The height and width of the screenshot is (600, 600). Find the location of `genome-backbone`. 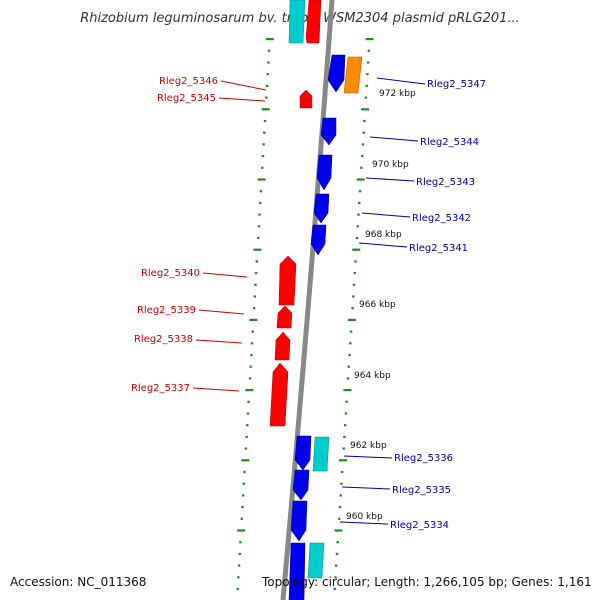

genome-backbone is located at coordinates (307, 300).